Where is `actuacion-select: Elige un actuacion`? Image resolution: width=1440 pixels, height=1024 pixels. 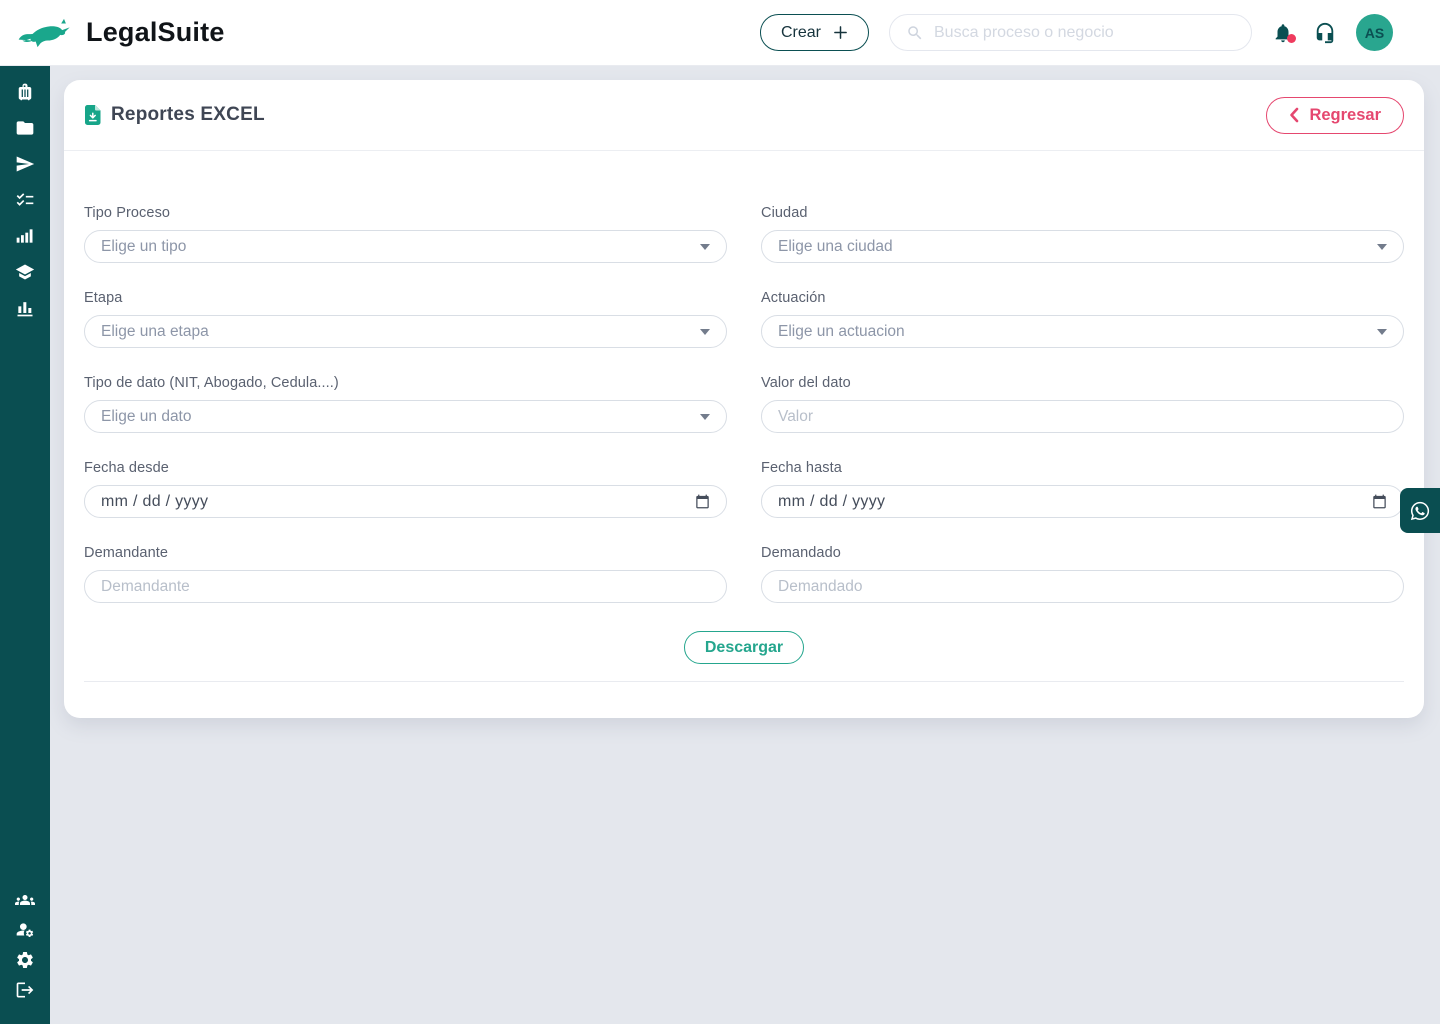
actuacion-select: Elige un actuacion is located at coordinates (1082, 331).